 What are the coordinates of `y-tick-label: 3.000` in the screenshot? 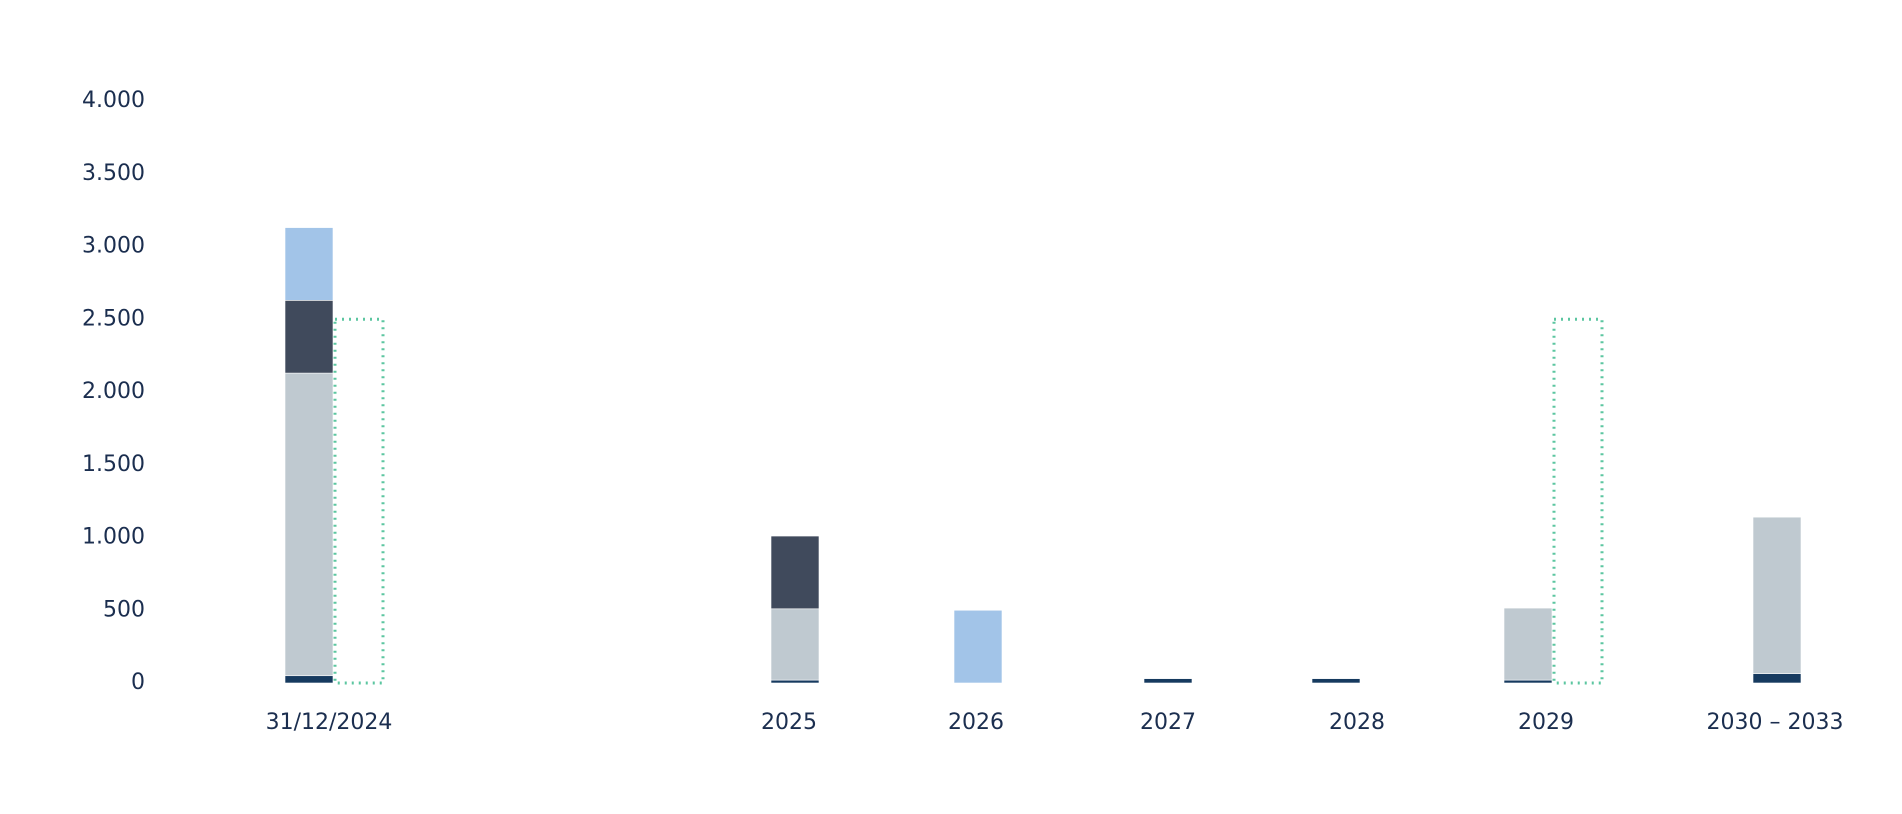 It's located at (113, 246).